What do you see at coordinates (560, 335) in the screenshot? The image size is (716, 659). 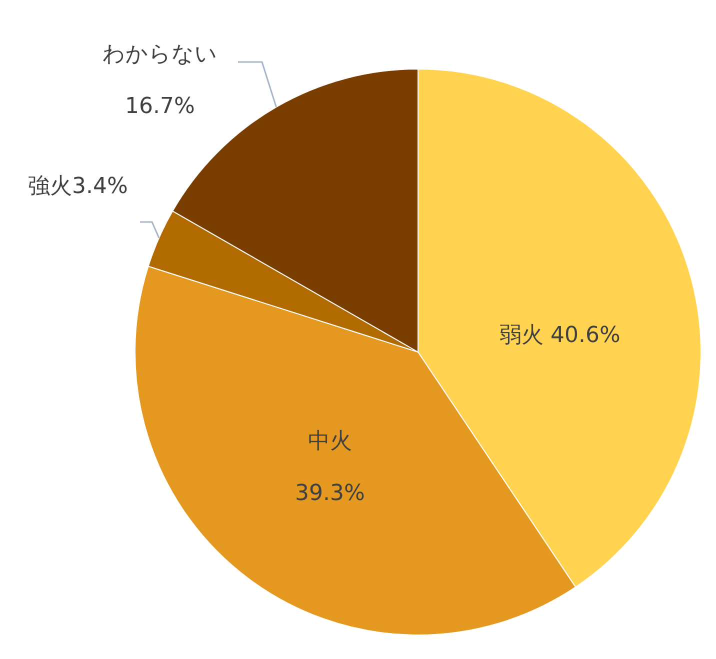 I see `slice-label: 弱火 40.6%` at bounding box center [560, 335].